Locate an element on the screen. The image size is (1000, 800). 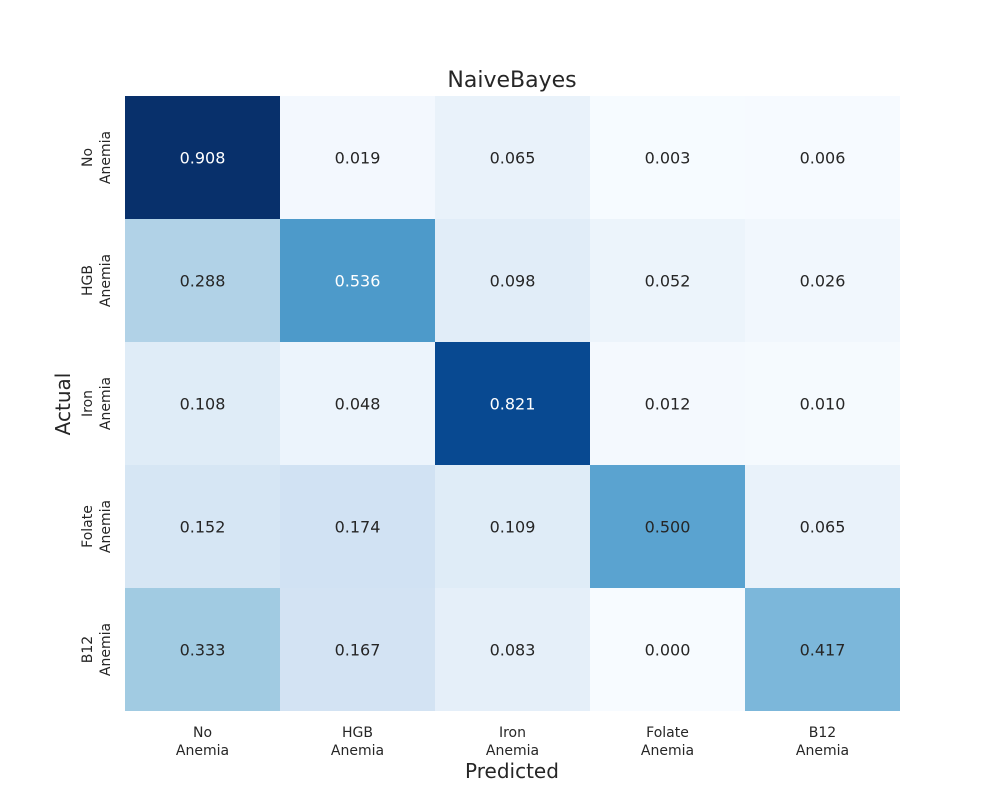
y-tick-label-0: No Anemia is located at coordinates (97, 157).